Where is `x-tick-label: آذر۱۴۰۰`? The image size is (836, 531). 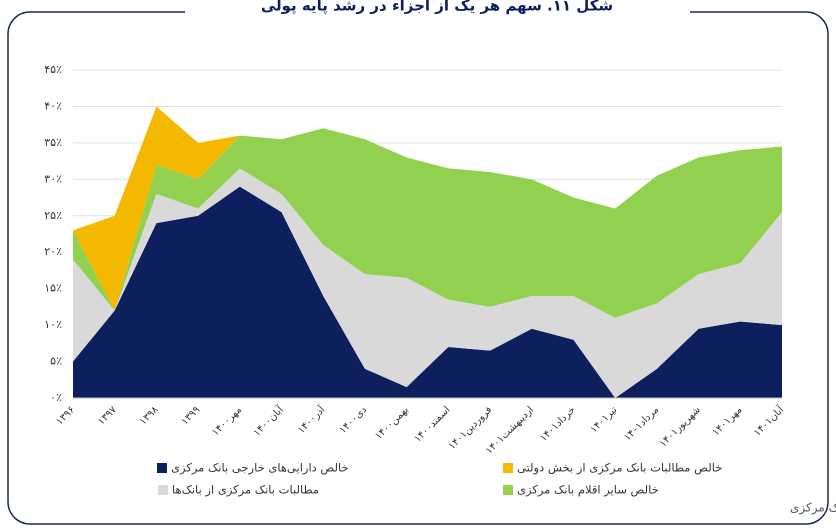 x-tick-label: آذر۱۴۰۰ is located at coordinates (312, 419).